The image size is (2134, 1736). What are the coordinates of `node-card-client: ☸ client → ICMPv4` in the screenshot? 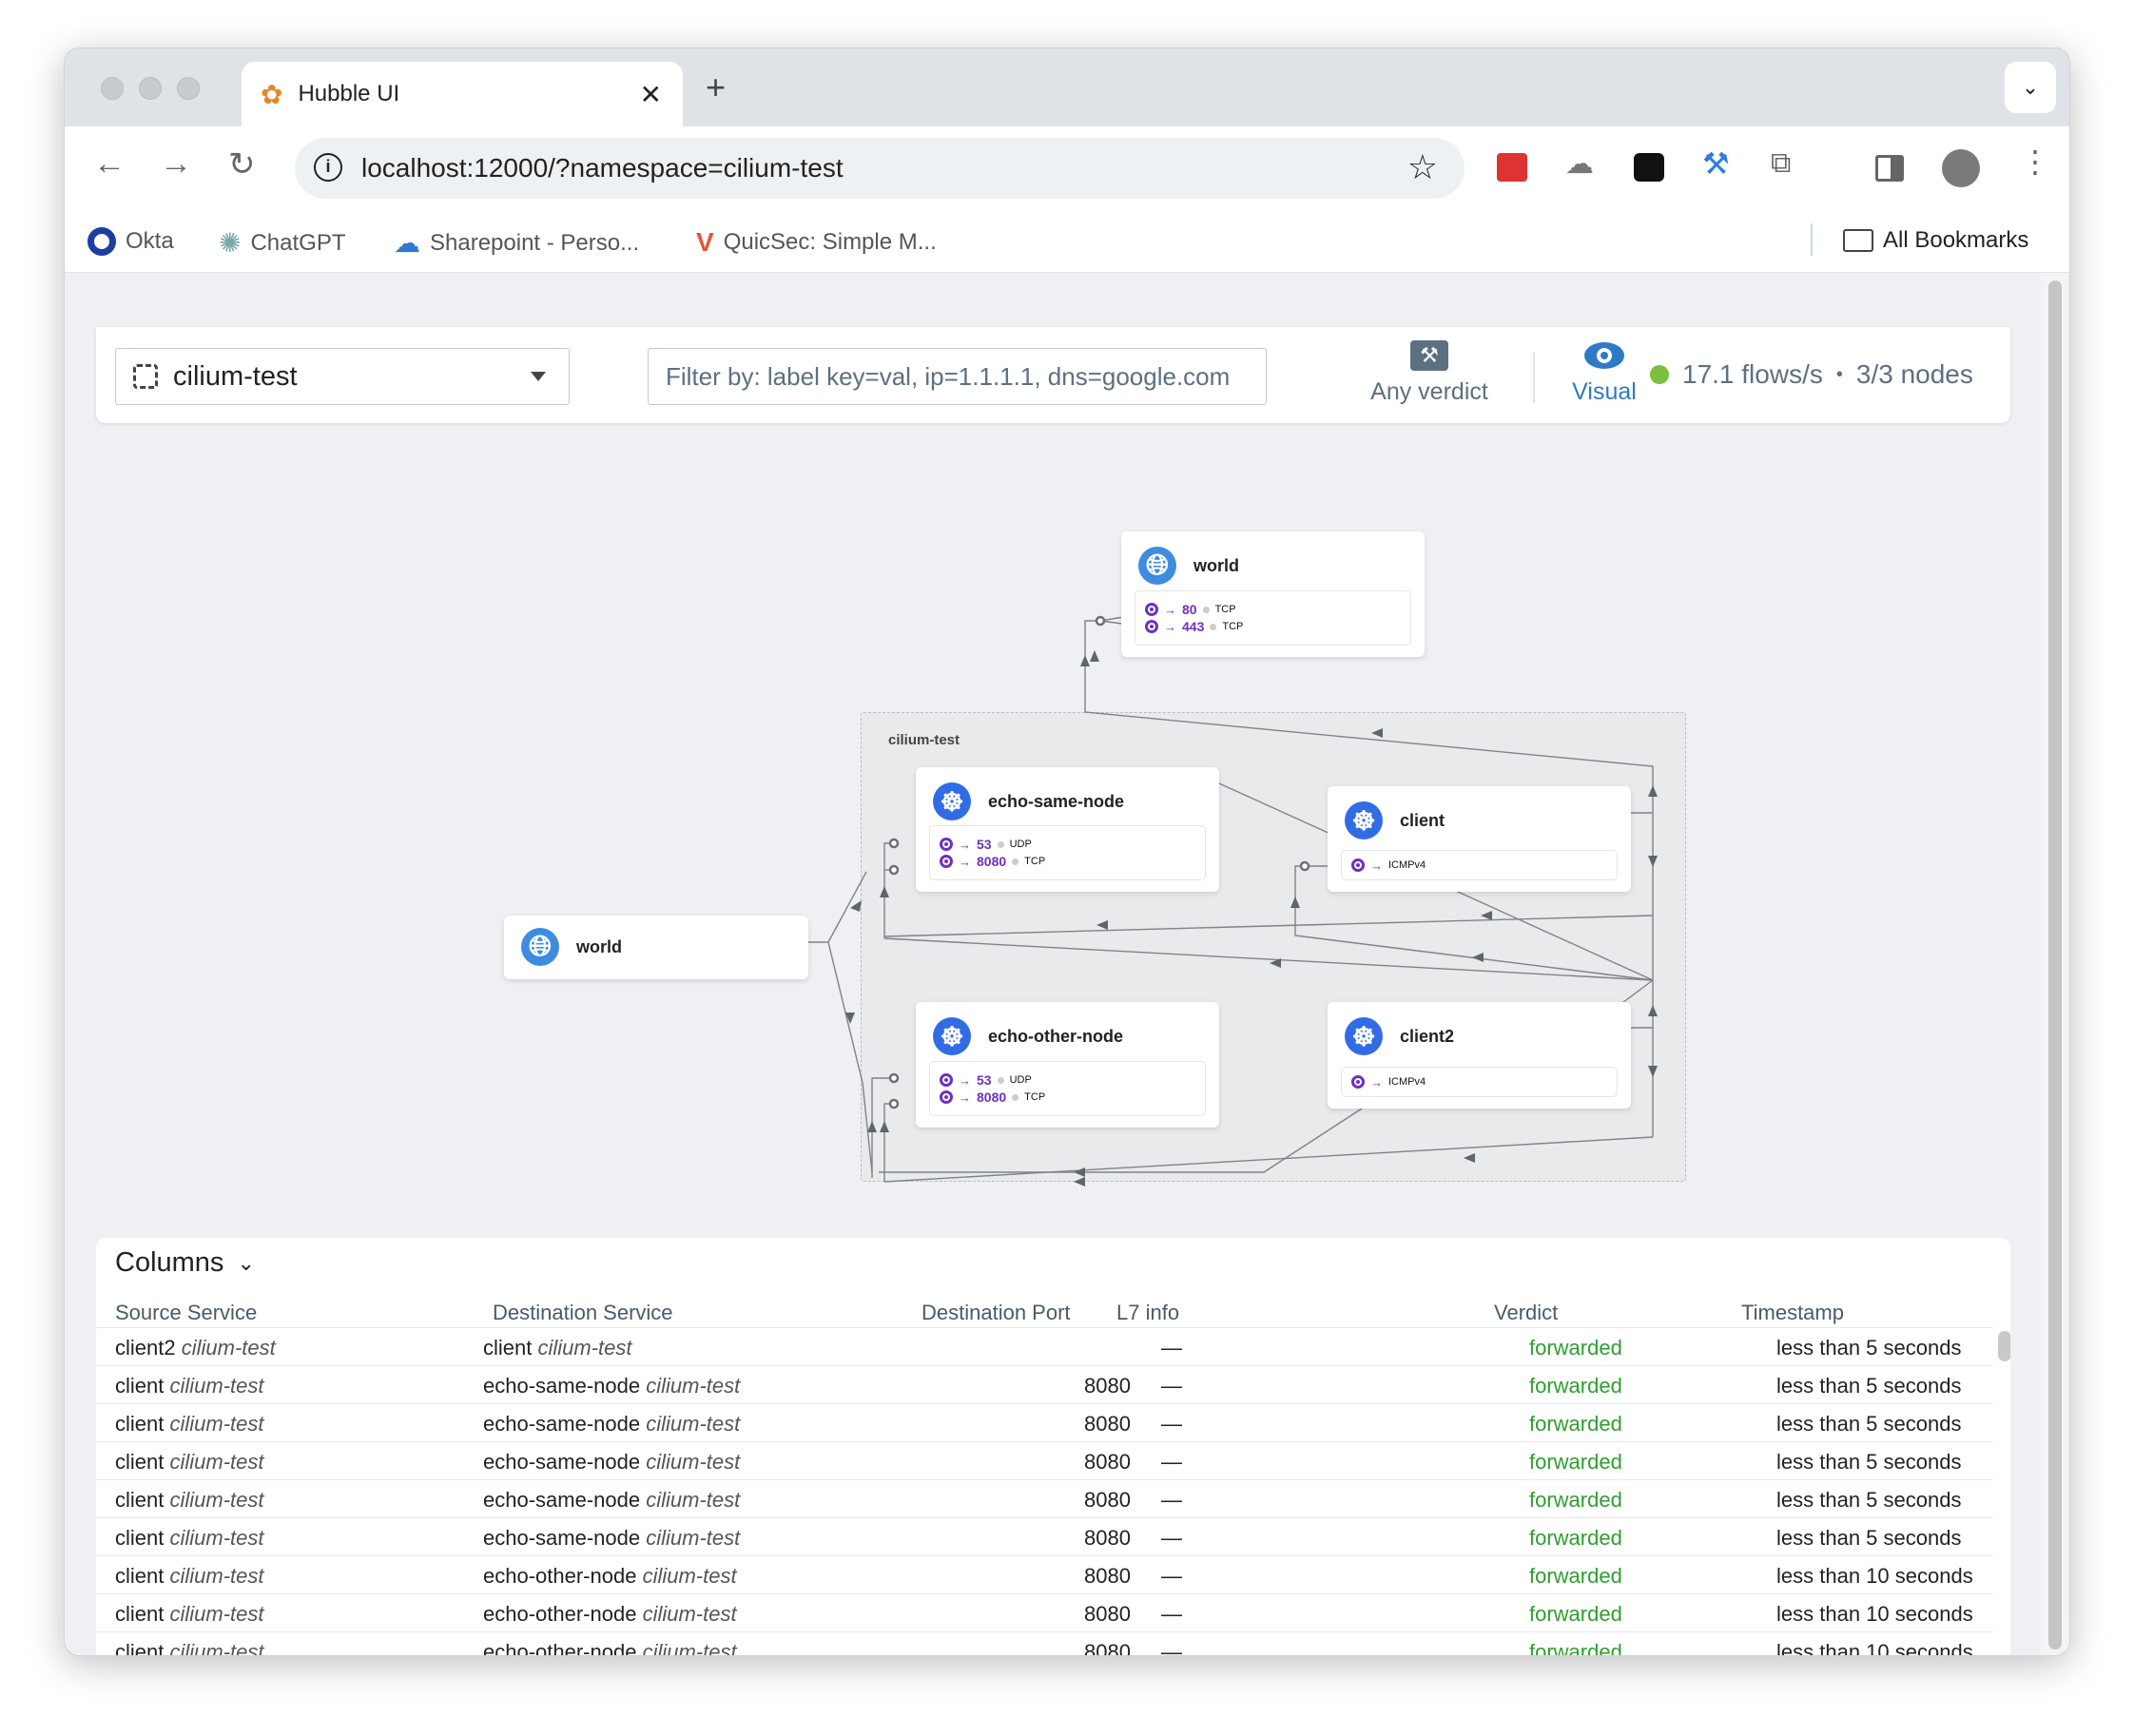 It's located at (1479, 839).